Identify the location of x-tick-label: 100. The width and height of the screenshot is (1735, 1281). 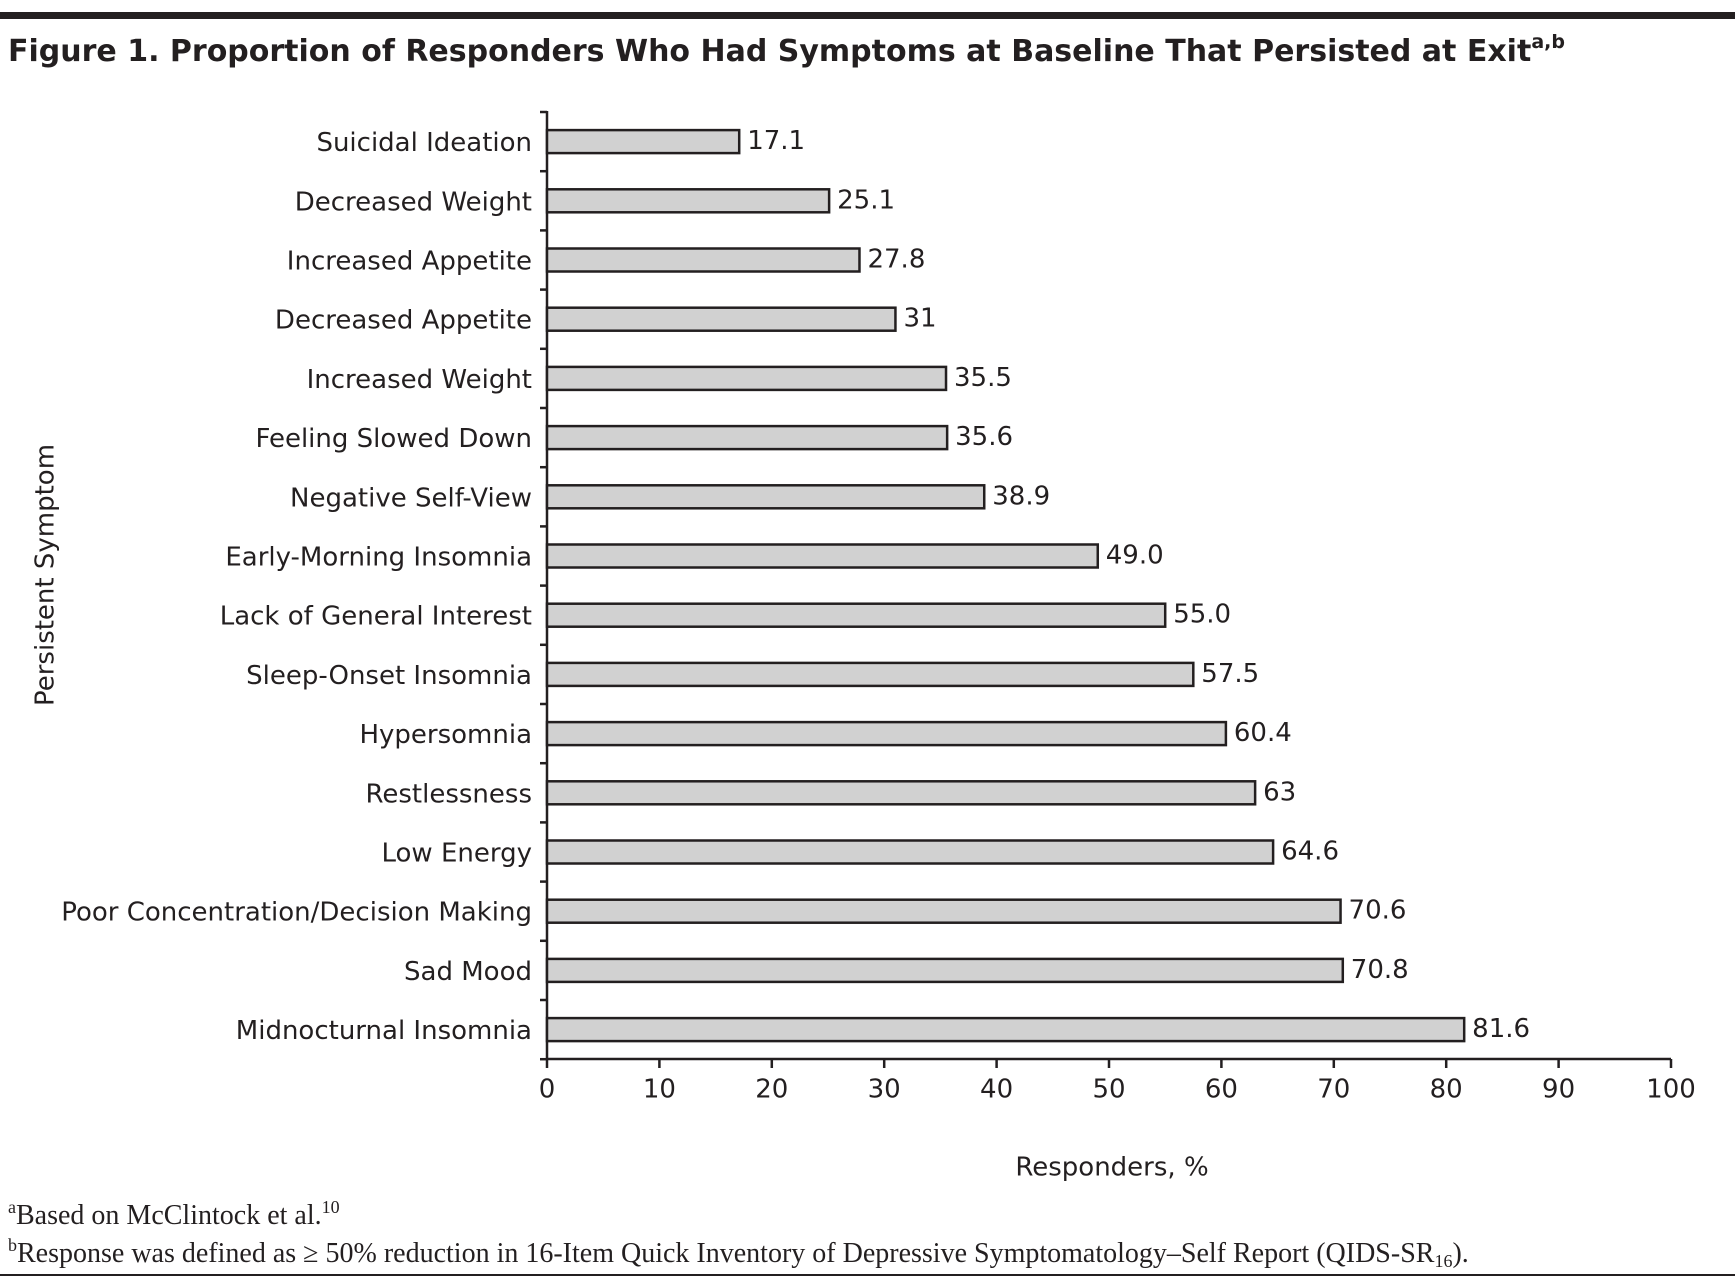
(1671, 1090).